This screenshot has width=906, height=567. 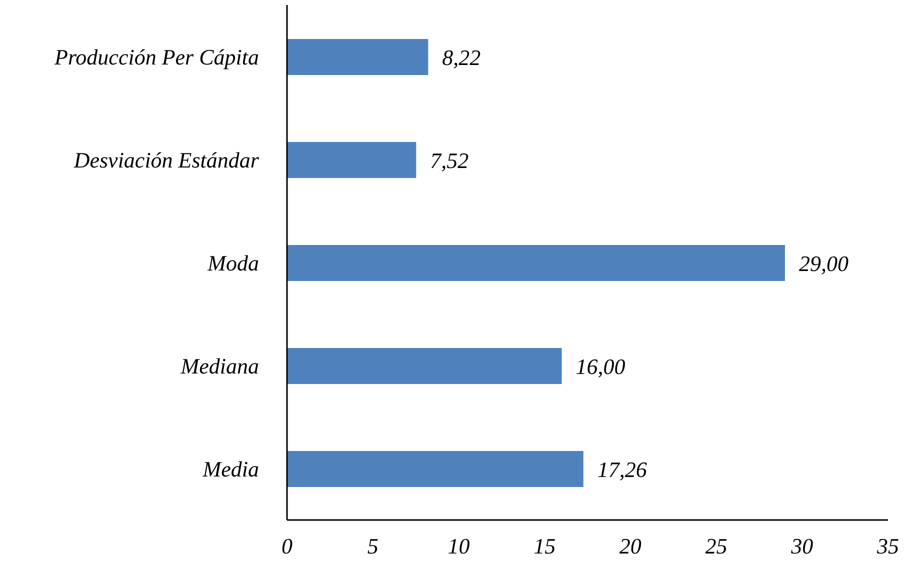 What do you see at coordinates (287, 546) in the screenshot?
I see `x-tick-label: 0` at bounding box center [287, 546].